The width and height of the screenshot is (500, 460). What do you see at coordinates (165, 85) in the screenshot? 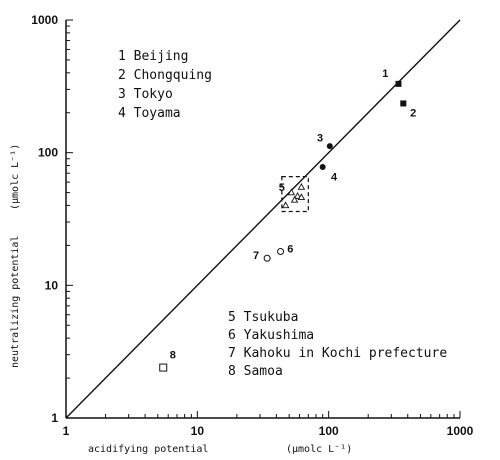
I see `legend-top: 1 Beijing 2 Chongquing 3 Tokyo 4 Toyama` at bounding box center [165, 85].